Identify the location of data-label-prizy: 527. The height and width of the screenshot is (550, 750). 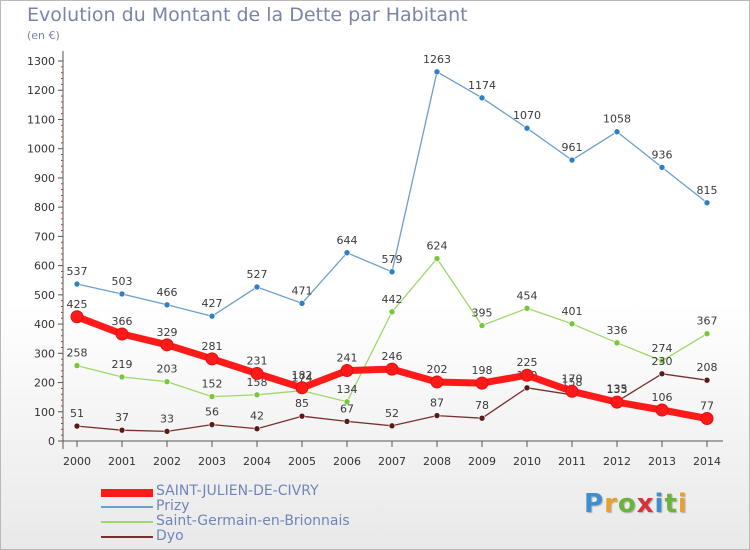
(257, 274).